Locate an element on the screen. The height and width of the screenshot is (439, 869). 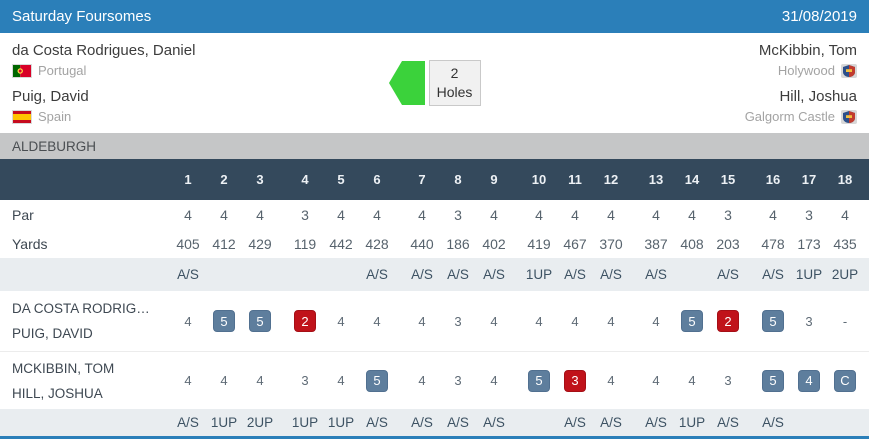
result-unit: Holes is located at coordinates (454, 92).